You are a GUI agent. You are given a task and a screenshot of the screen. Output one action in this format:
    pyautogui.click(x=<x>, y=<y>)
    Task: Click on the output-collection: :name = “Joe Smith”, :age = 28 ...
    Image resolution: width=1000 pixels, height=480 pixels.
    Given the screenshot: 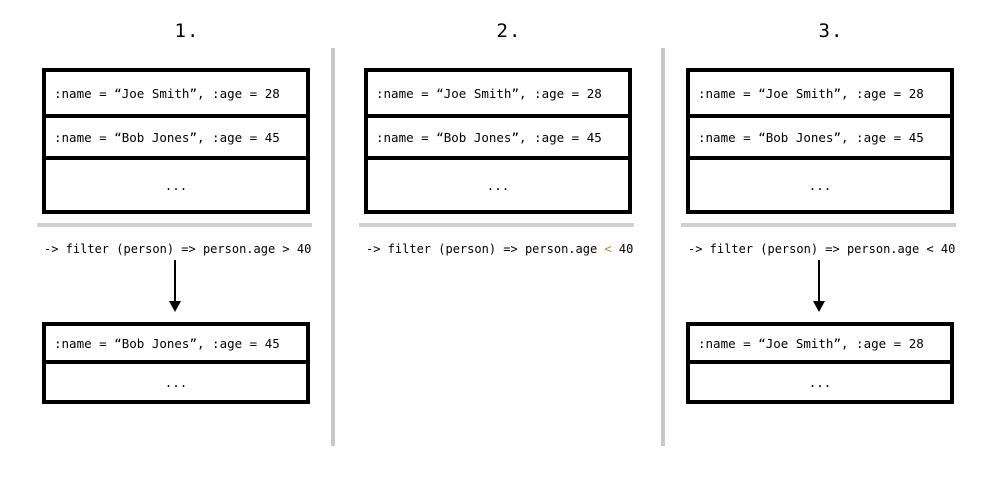 What is the action you would take?
    pyautogui.click(x=820, y=363)
    